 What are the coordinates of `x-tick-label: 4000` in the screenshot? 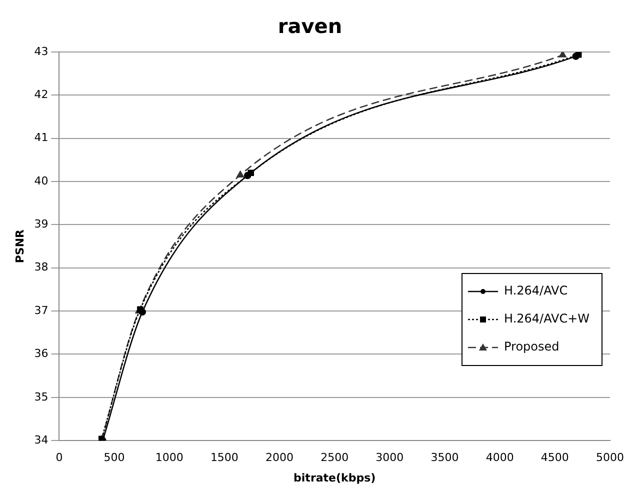 It's located at (500, 457).